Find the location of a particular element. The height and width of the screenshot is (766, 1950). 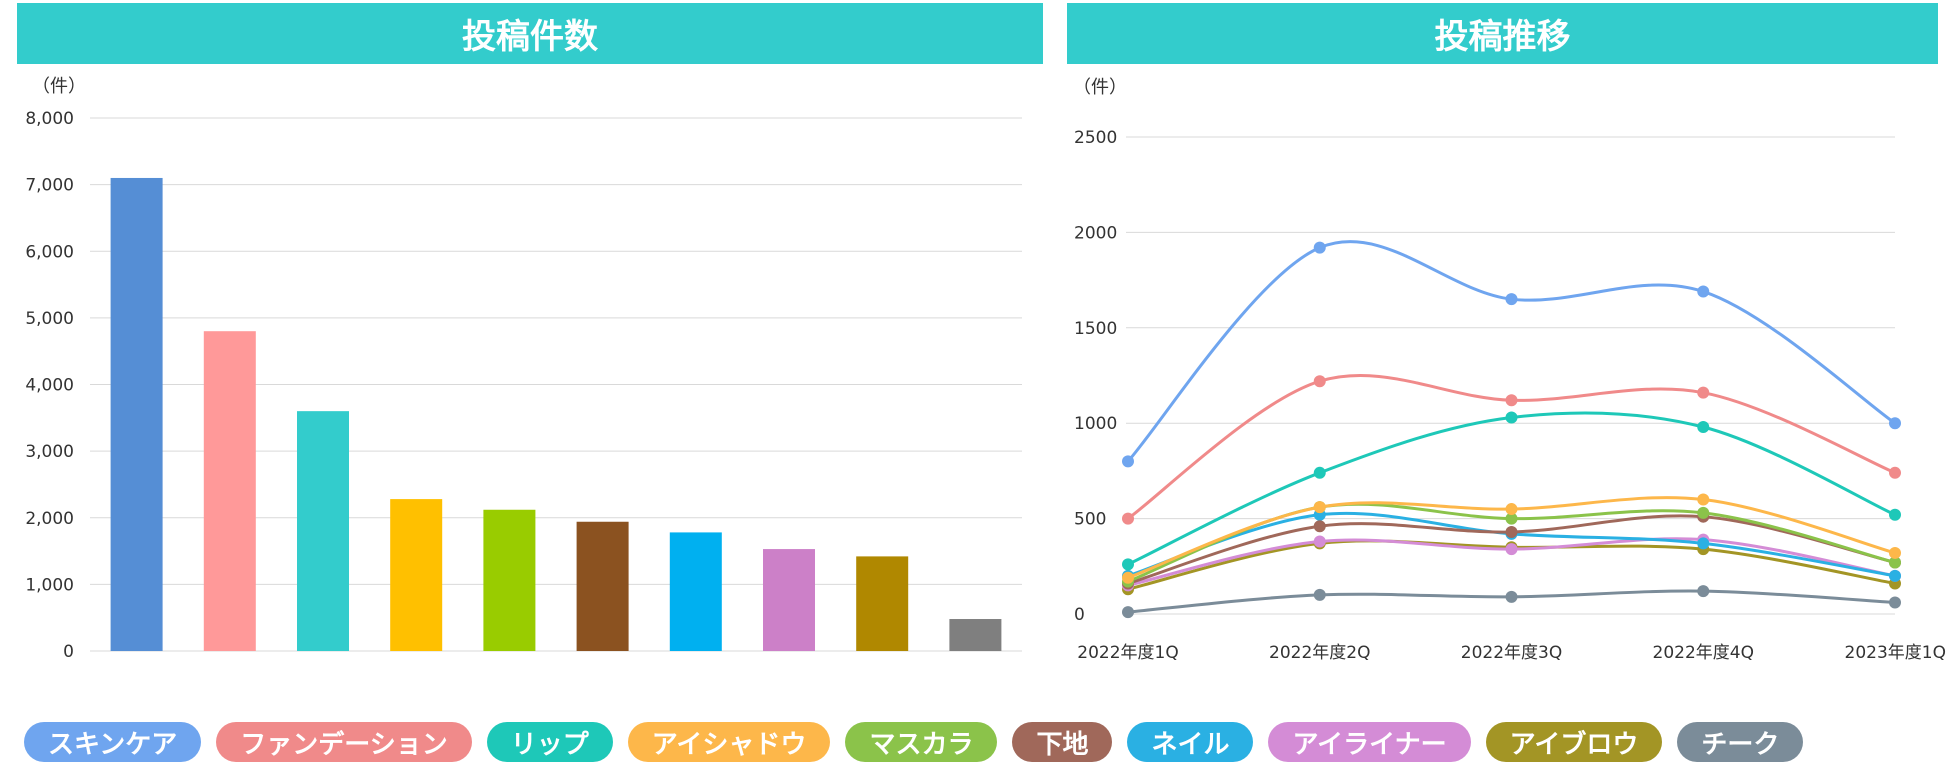

bar-y-tick-label: 5,000 is located at coordinates (49, 319).